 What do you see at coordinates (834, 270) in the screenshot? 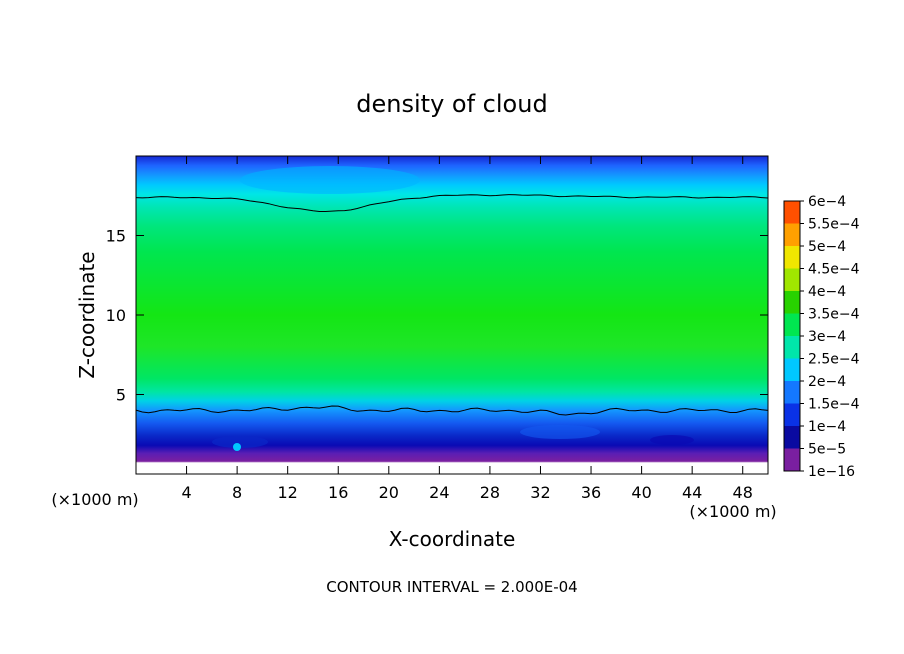
I see `colorbar-label: 4.5e−4` at bounding box center [834, 270].